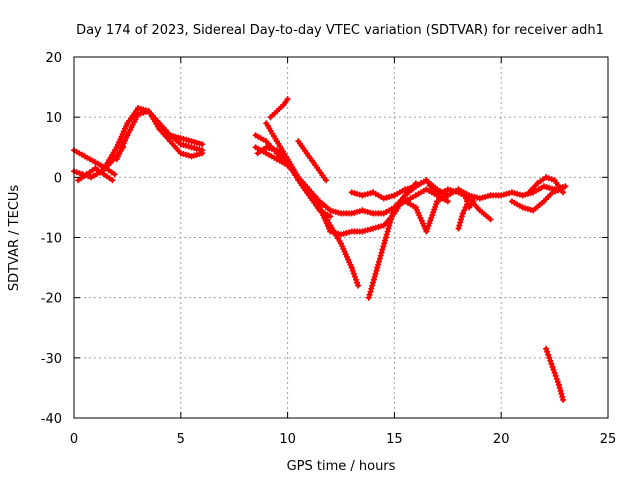  What do you see at coordinates (53, 118) in the screenshot?
I see `y-tick-label: 10` at bounding box center [53, 118].